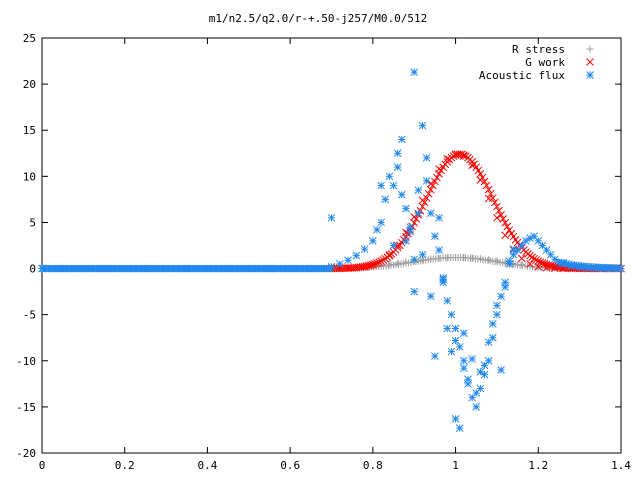 The width and height of the screenshot is (640, 480). I want to click on x-tick-label: 0.2, so click(125, 465).